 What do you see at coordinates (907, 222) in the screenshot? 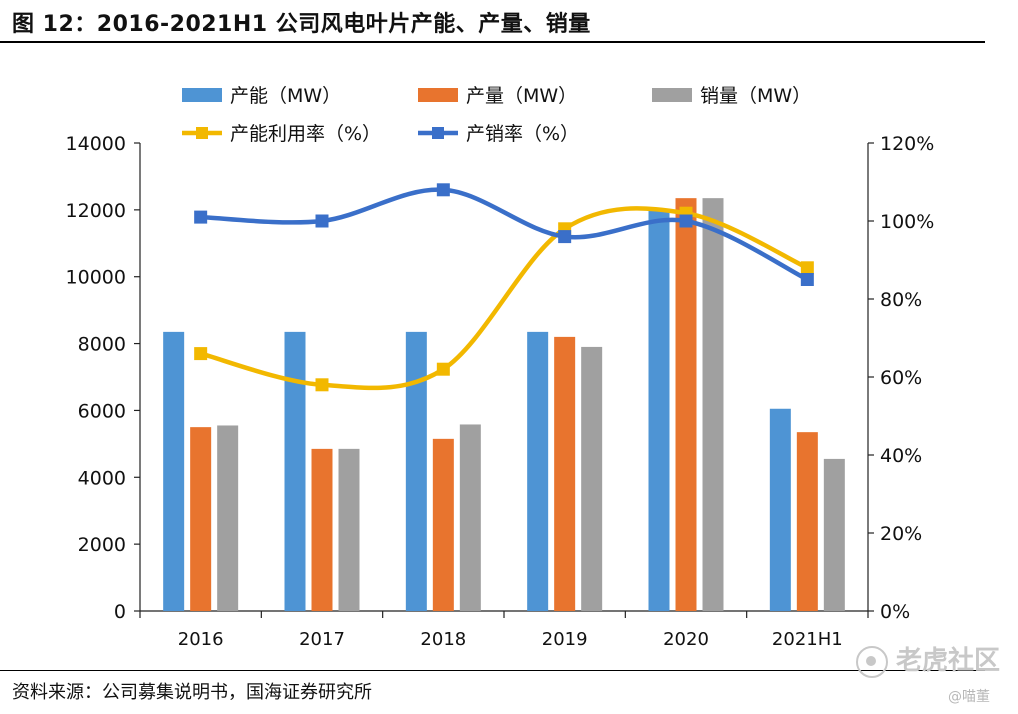
I see `right-tick-label: 100%` at bounding box center [907, 222].